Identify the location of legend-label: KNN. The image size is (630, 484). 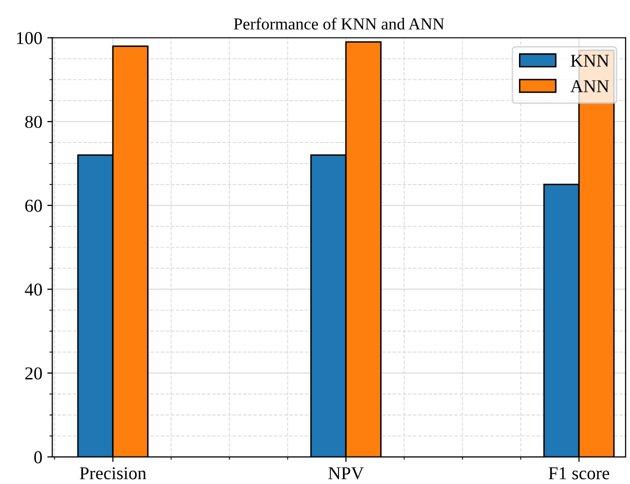
(589, 60).